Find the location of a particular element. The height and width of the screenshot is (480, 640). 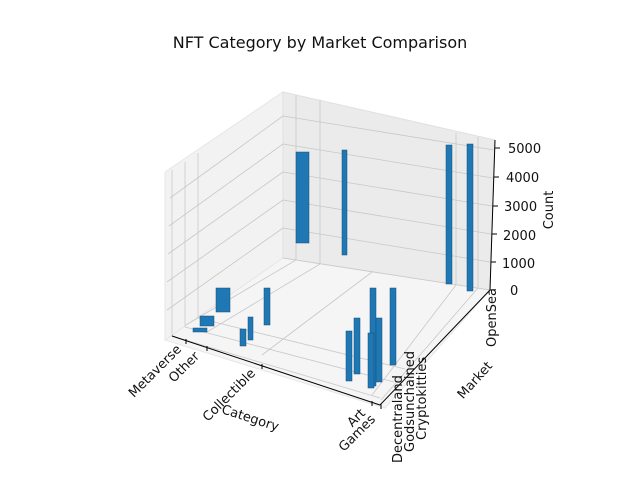

bar-collectible-godsunchained is located at coordinates (250, 328).